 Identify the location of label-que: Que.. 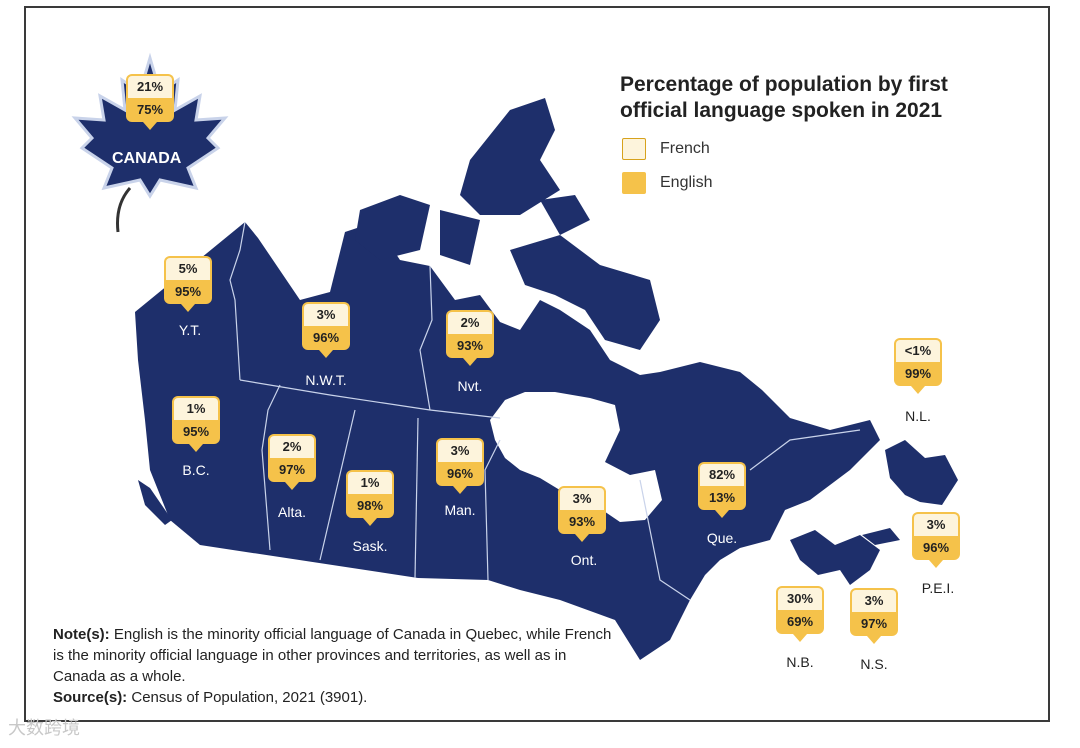
(722, 538).